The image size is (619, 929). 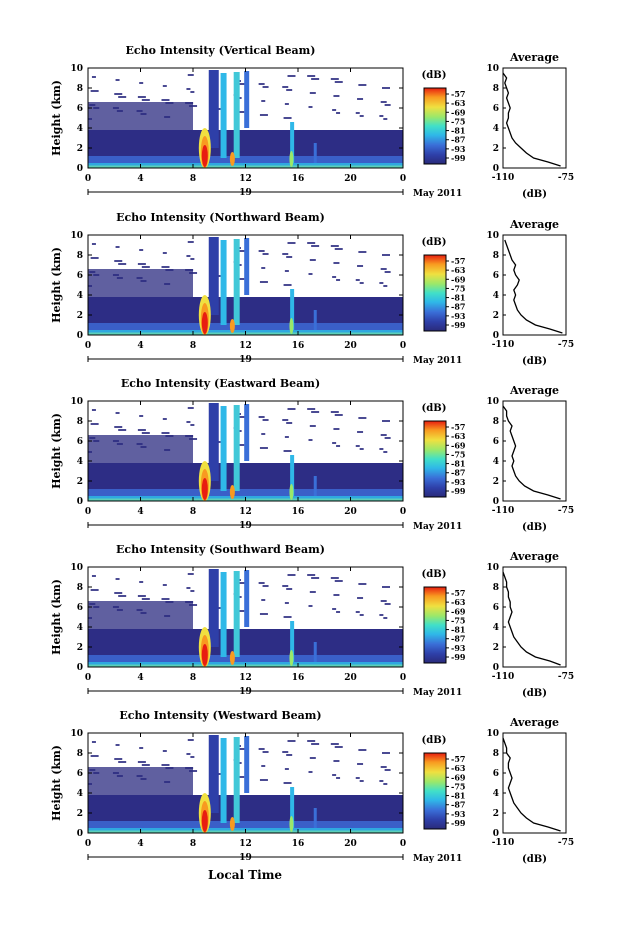 What do you see at coordinates (534, 390) in the screenshot?
I see `average-title: Average` at bounding box center [534, 390].